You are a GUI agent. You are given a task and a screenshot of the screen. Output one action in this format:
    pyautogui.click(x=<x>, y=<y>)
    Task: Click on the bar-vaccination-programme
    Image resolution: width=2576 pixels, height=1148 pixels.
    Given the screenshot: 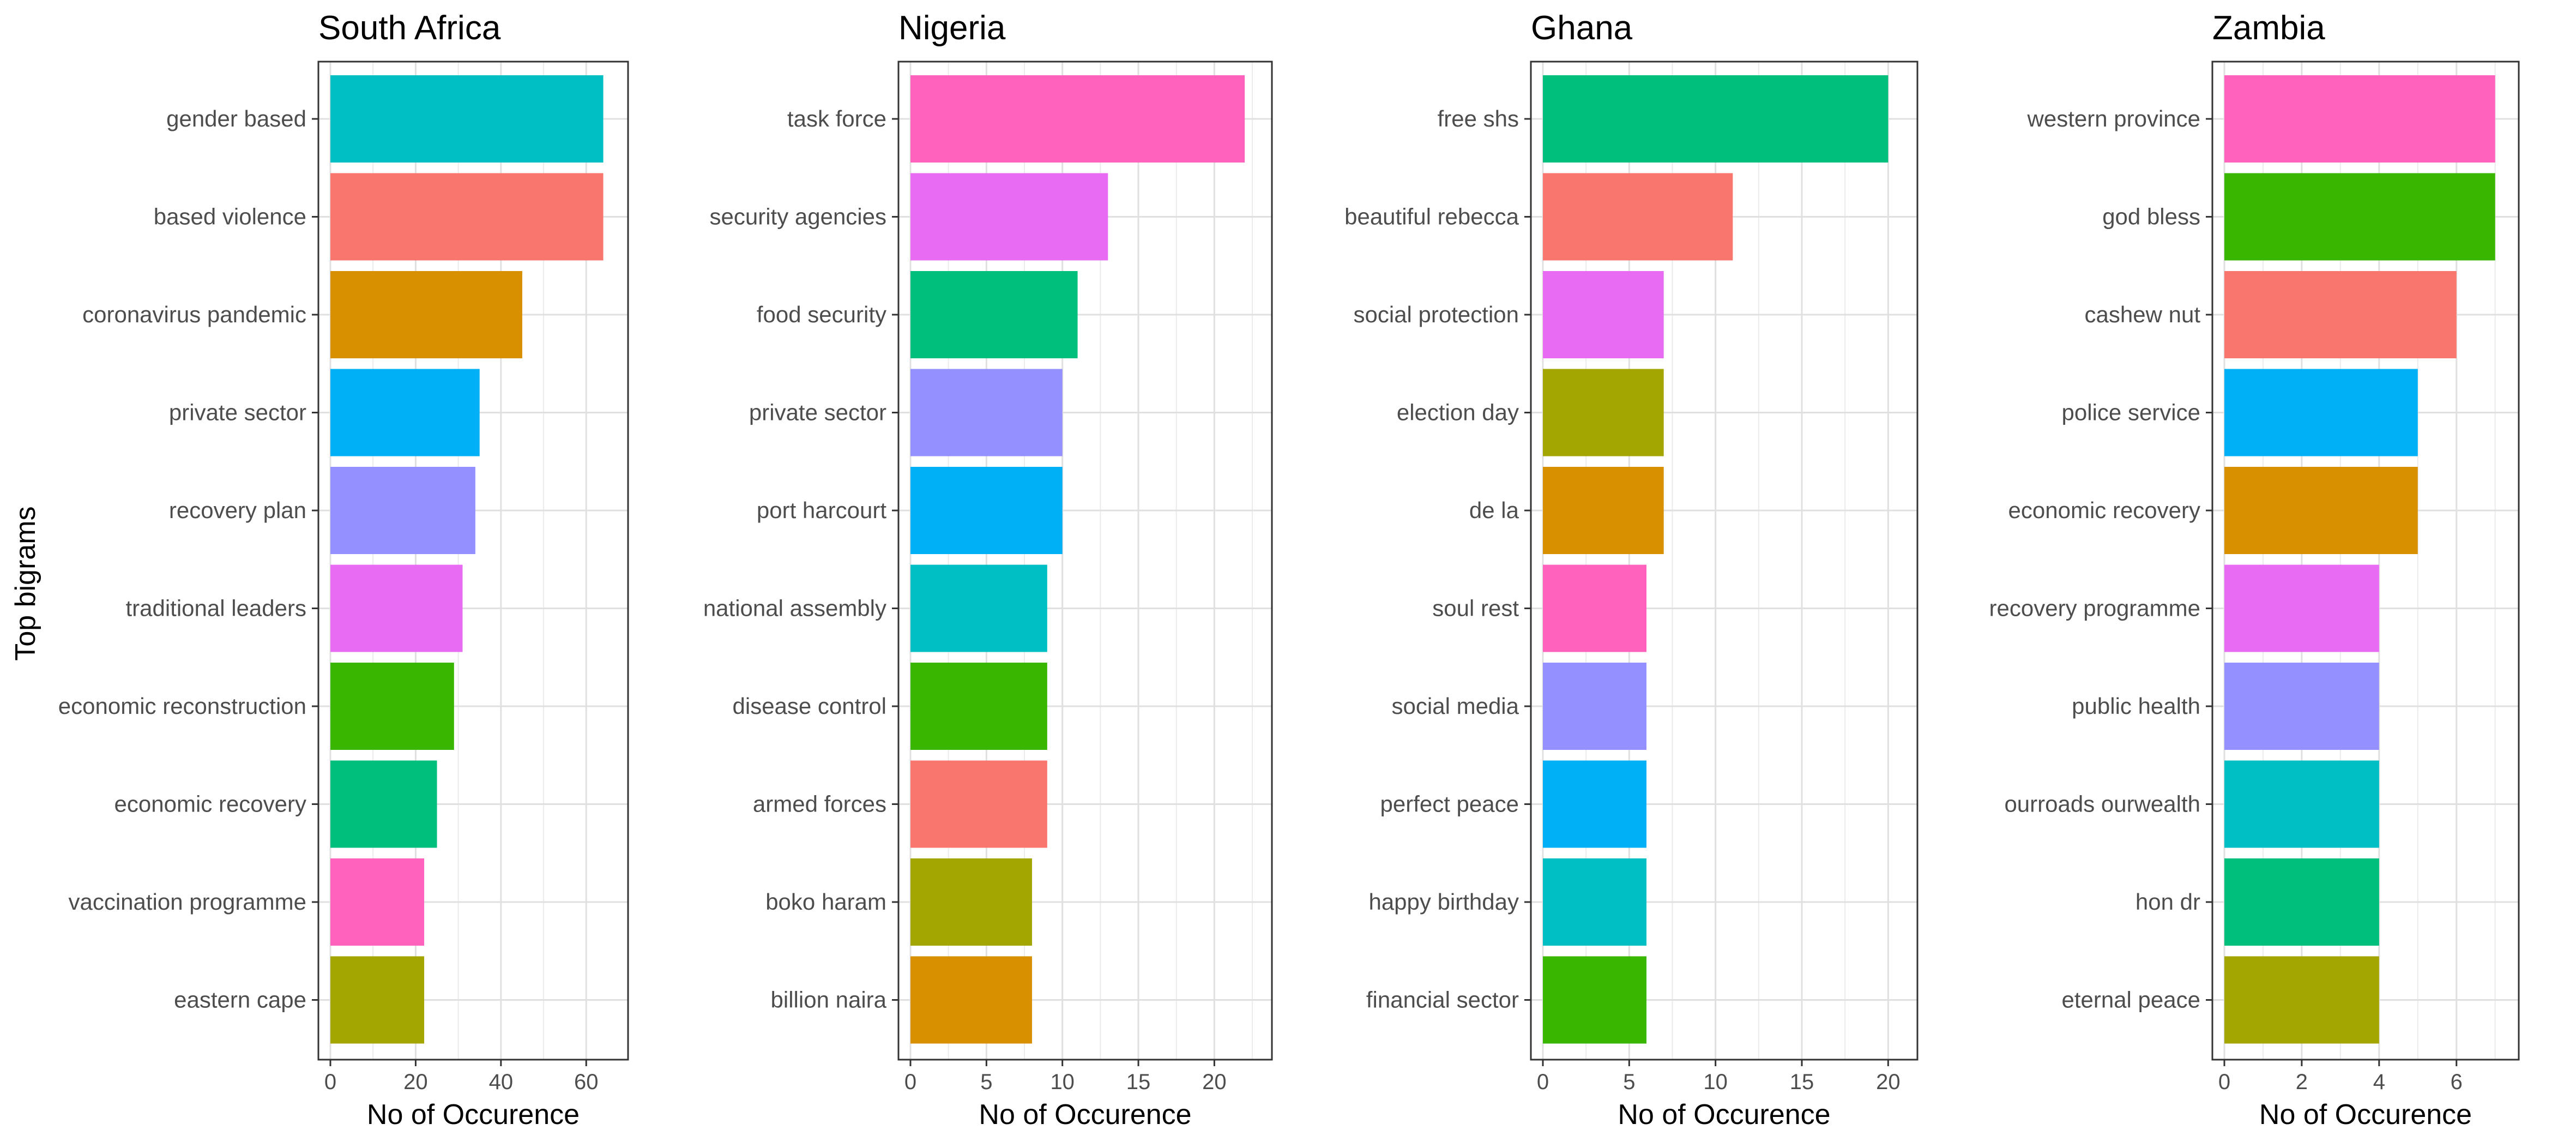 What is the action you would take?
    pyautogui.click(x=378, y=902)
    